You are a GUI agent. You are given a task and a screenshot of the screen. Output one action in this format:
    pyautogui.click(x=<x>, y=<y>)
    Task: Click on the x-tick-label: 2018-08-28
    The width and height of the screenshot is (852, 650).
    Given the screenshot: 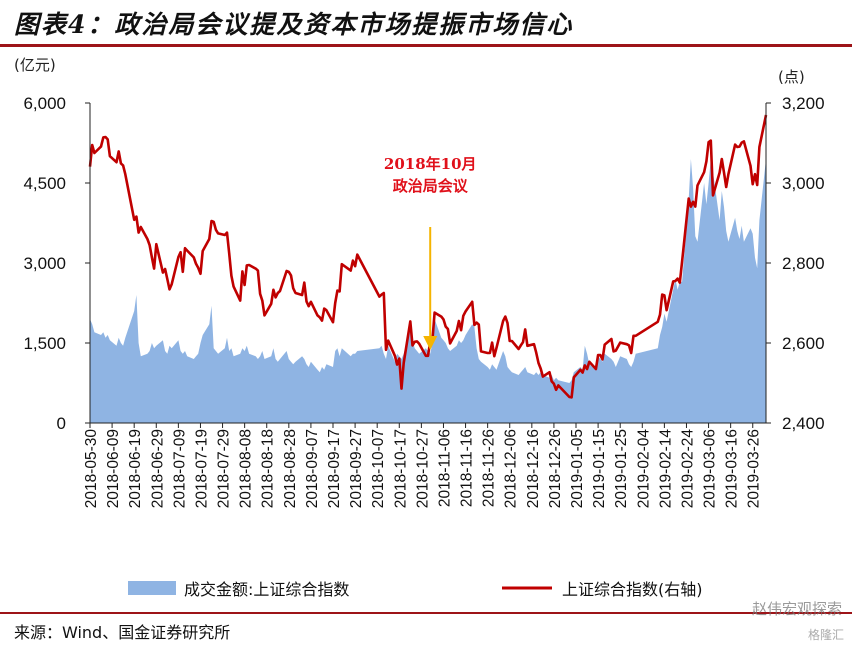 What is the action you would take?
    pyautogui.click(x=290, y=468)
    